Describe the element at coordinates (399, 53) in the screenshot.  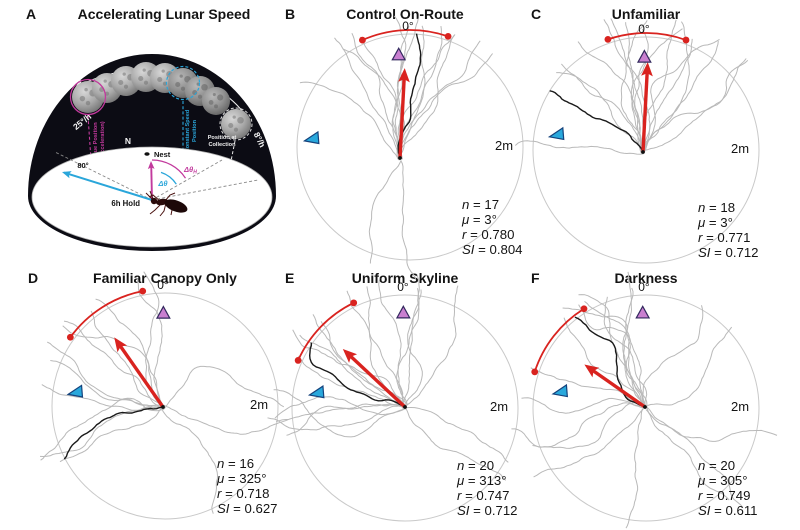
I see `true-position-marker` at that location.